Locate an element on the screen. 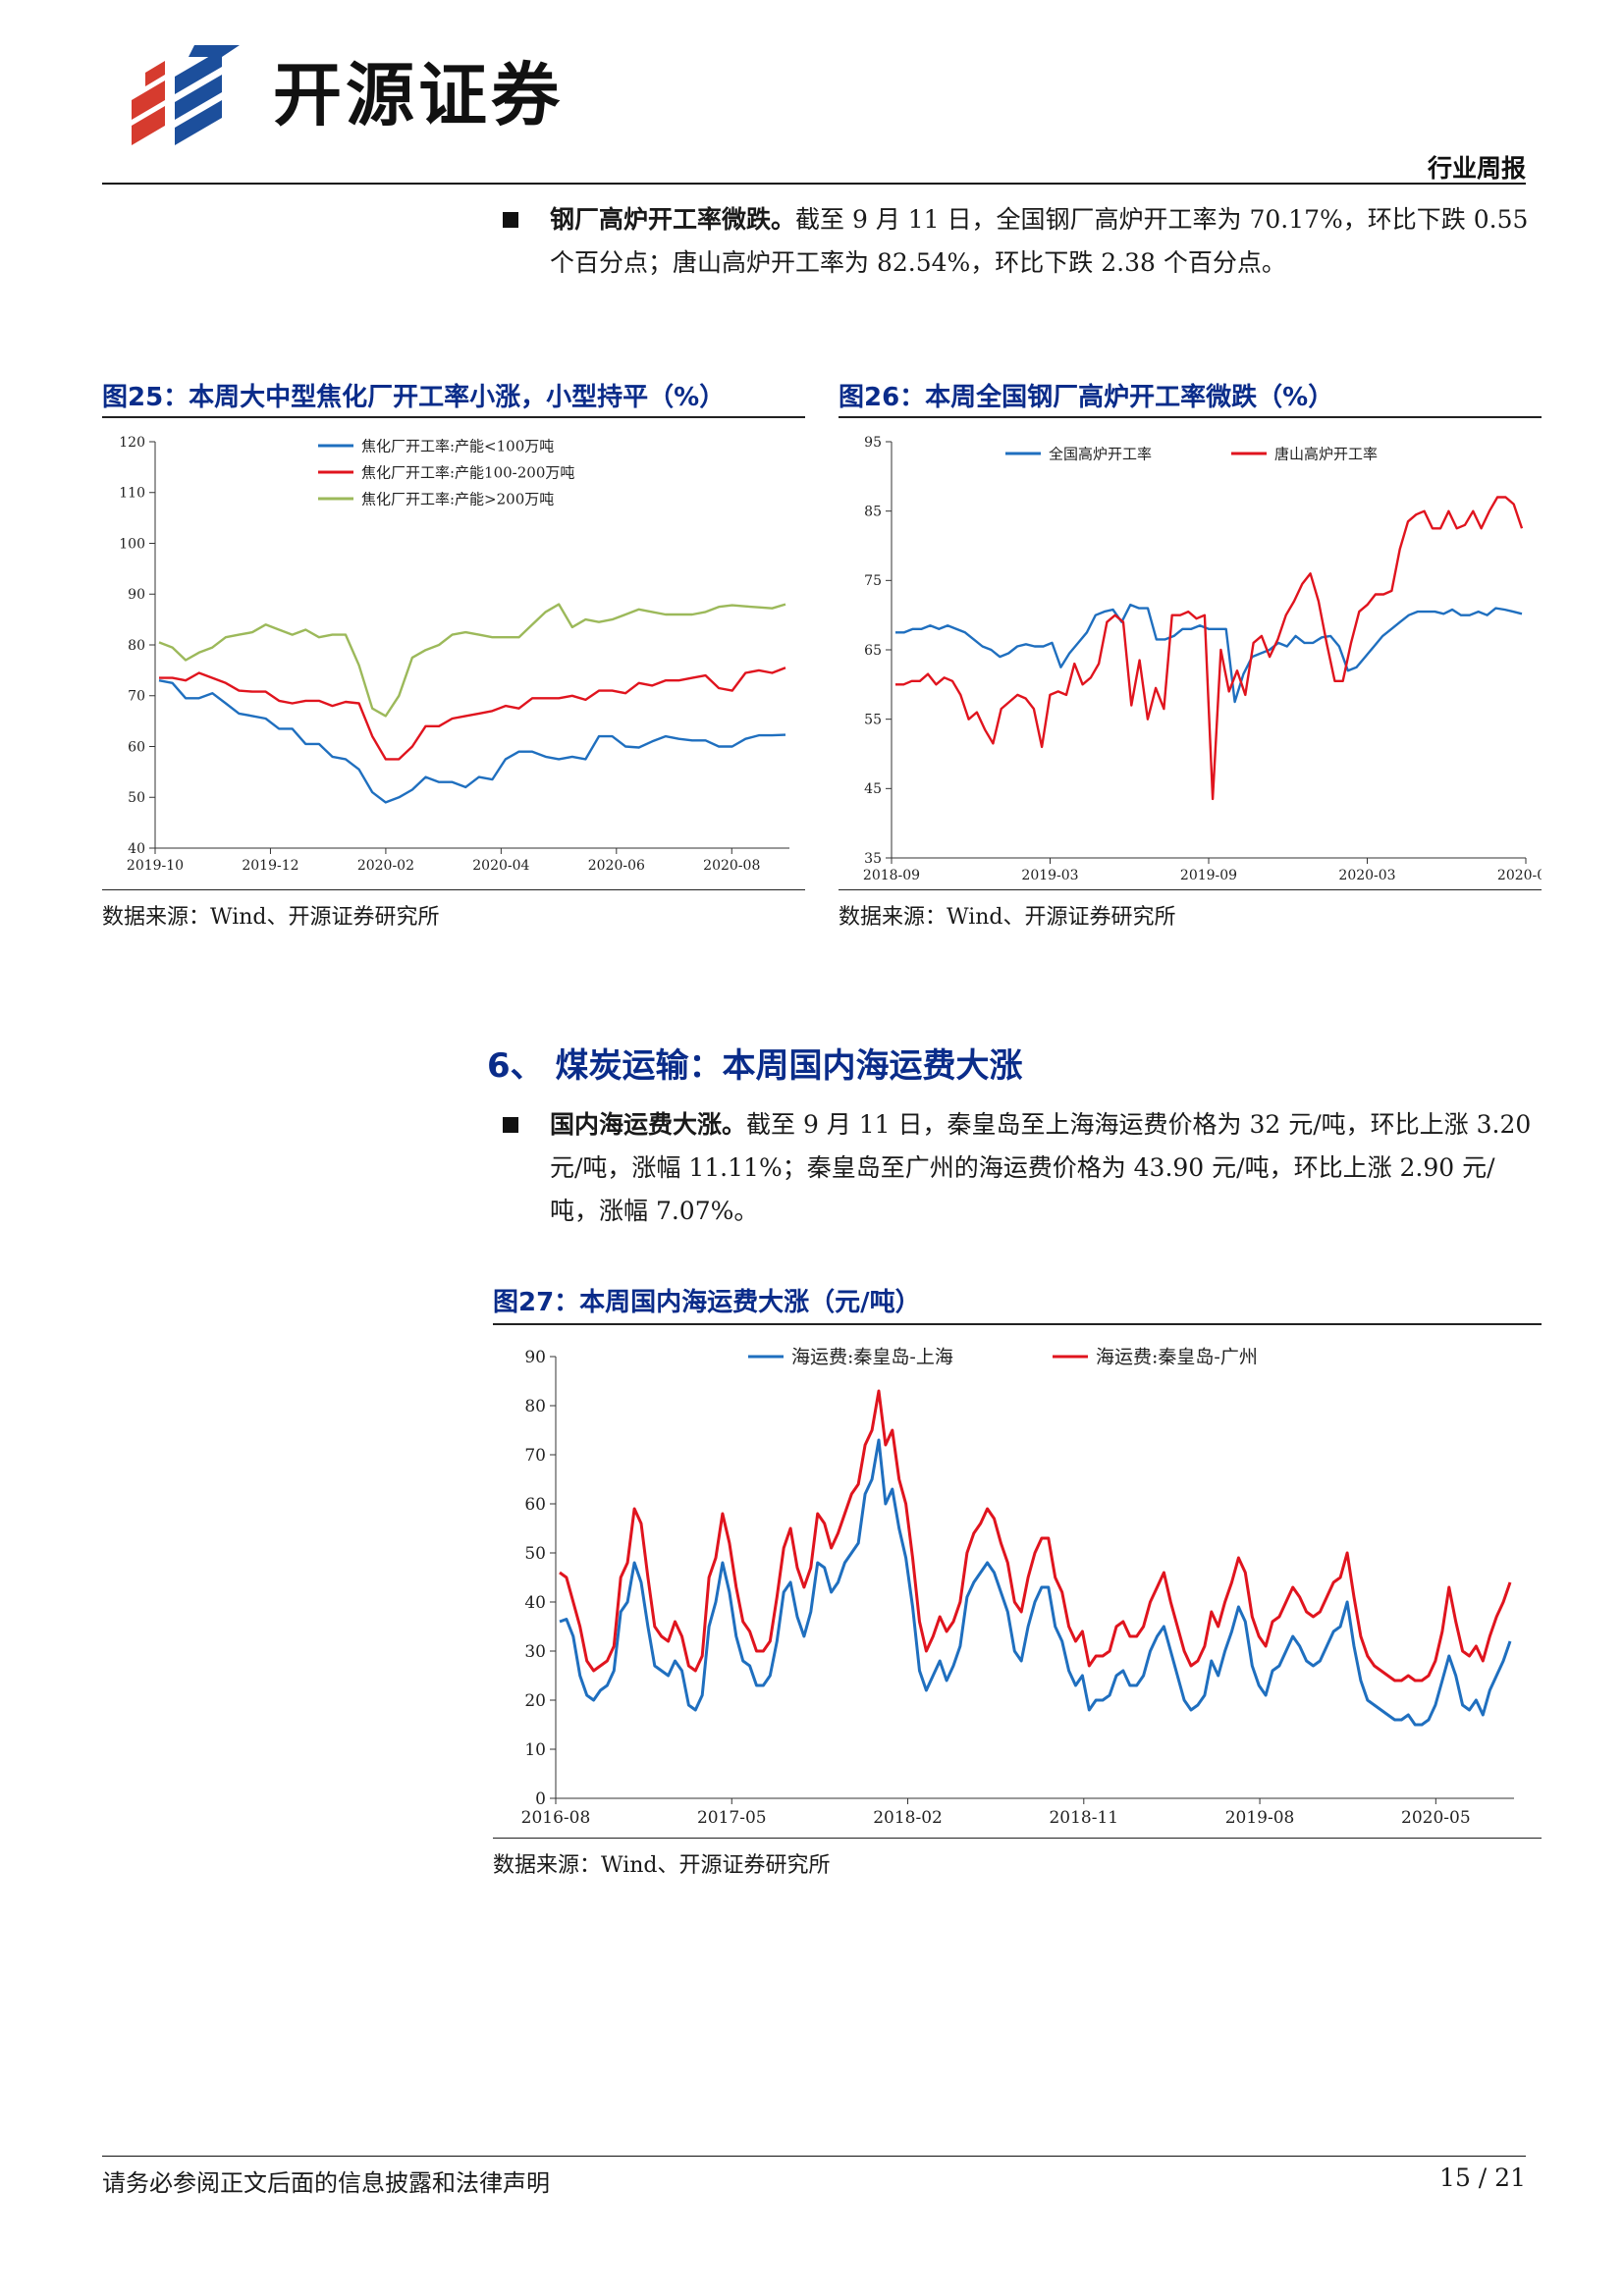  header-rule is located at coordinates (814, 184).